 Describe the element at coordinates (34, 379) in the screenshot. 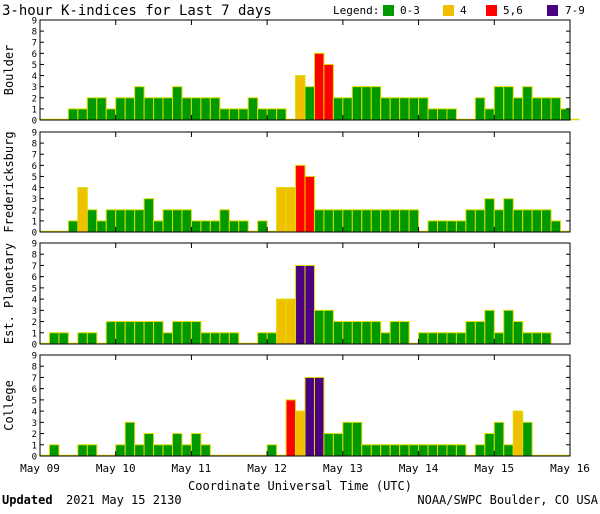

I see `y-tick-label: 7` at that location.